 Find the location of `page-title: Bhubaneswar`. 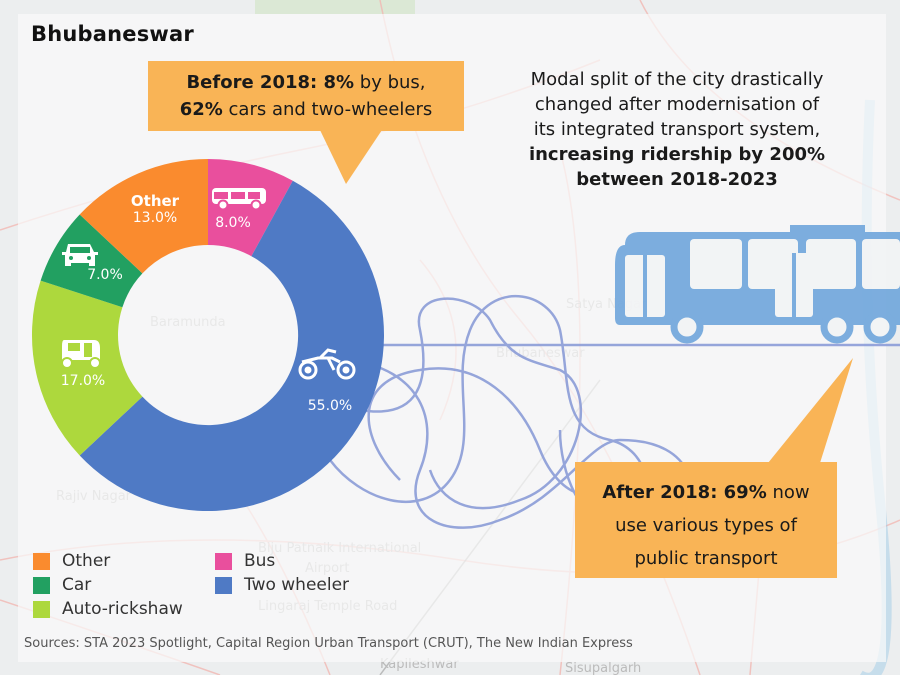

page-title: Bhubaneswar is located at coordinates (112, 34).